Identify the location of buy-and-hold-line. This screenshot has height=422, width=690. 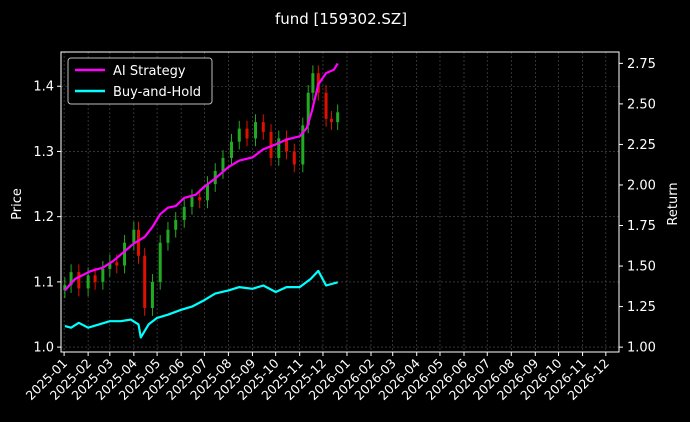
(201, 304).